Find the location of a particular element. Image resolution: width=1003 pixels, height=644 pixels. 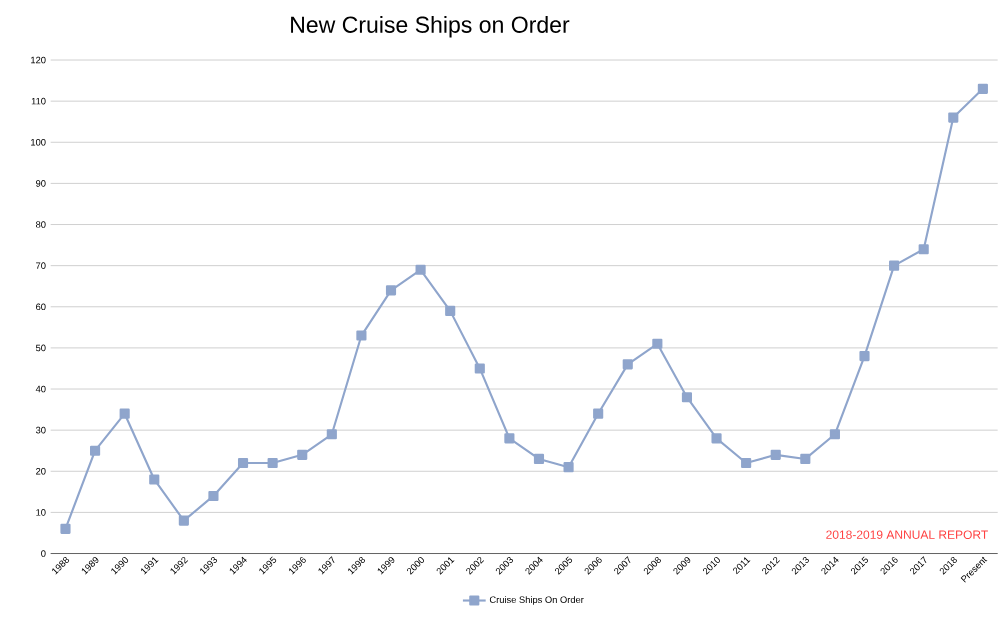

y-tick-label: 70 is located at coordinates (41, 265).